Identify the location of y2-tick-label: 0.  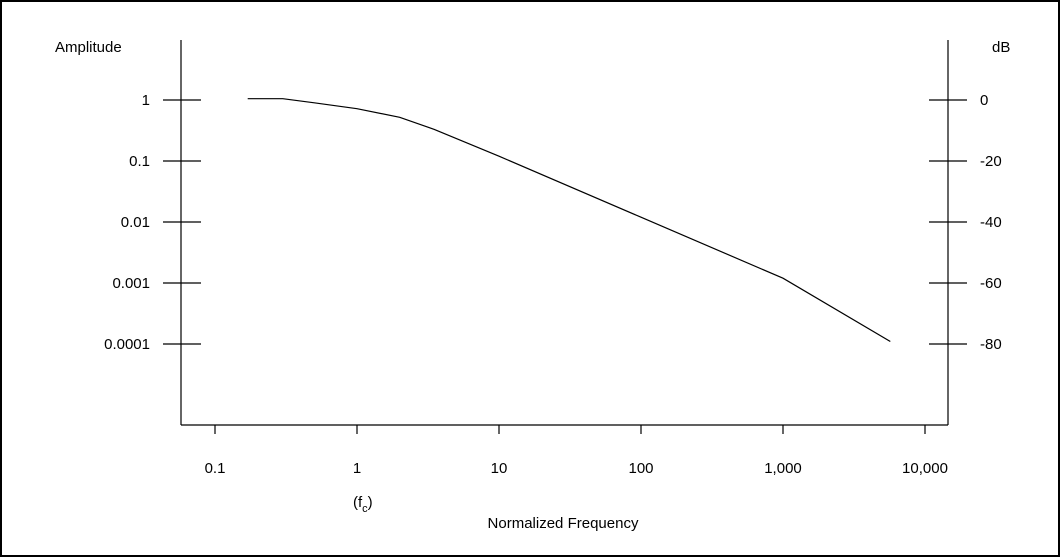
(984, 100).